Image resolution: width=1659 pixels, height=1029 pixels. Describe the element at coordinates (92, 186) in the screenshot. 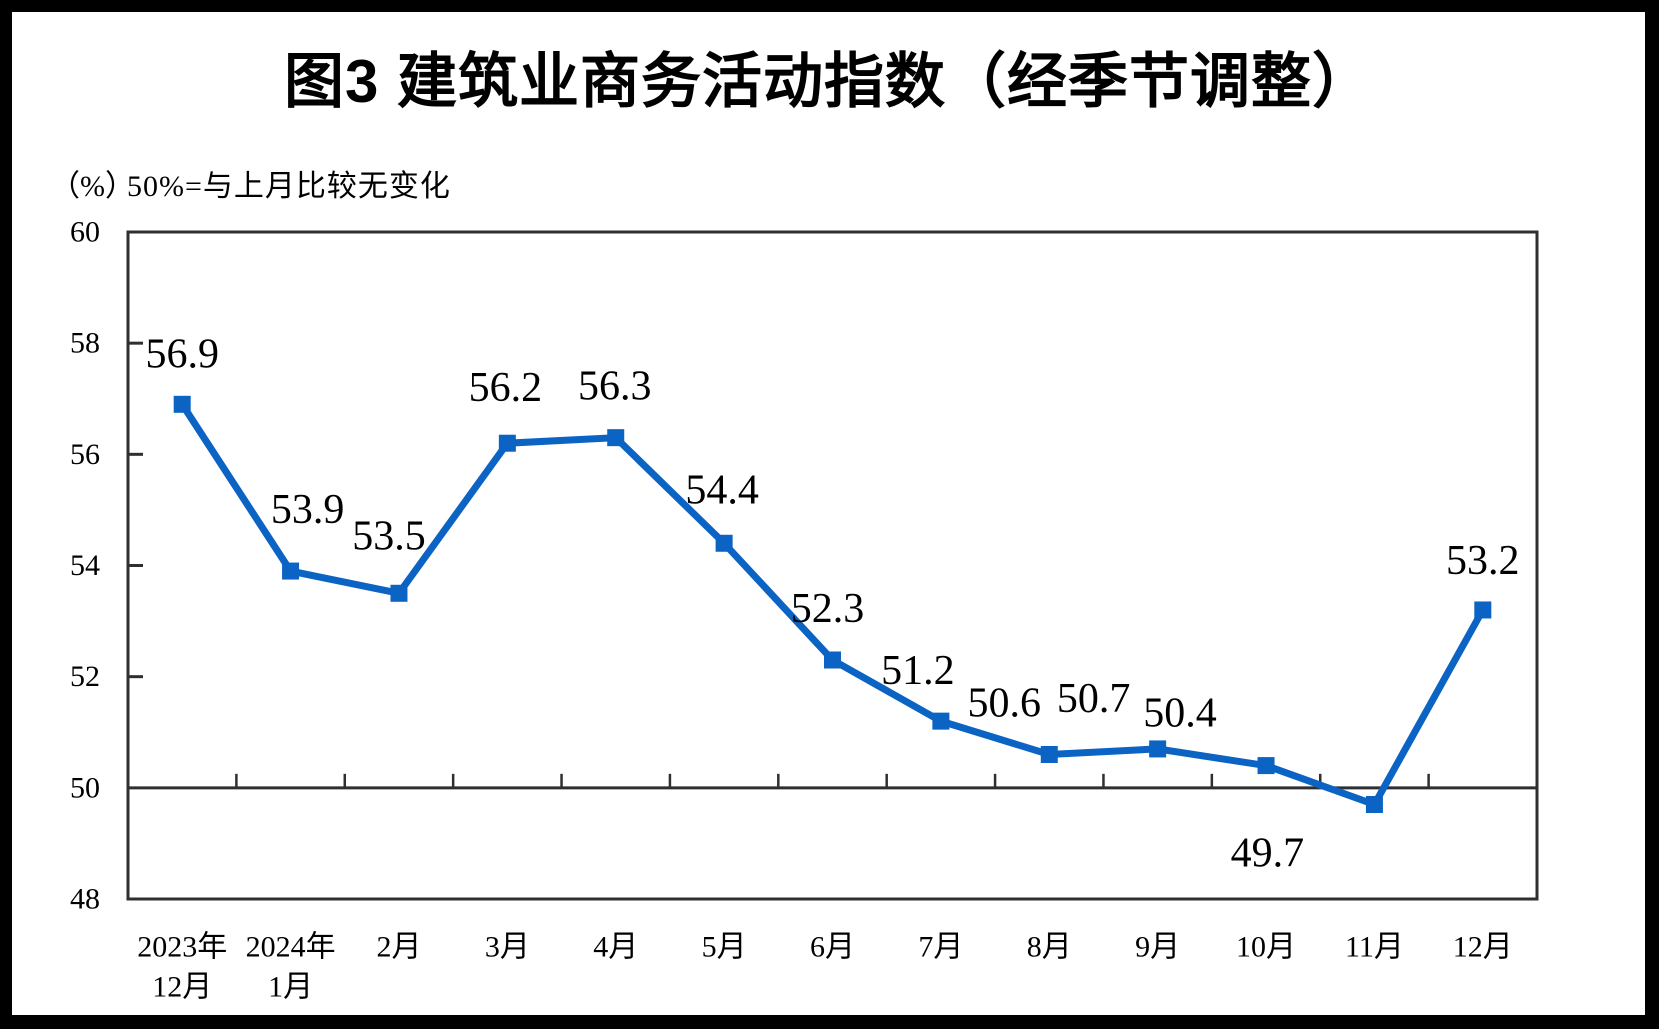

I see `y-axis-unit-label: （%）` at that location.